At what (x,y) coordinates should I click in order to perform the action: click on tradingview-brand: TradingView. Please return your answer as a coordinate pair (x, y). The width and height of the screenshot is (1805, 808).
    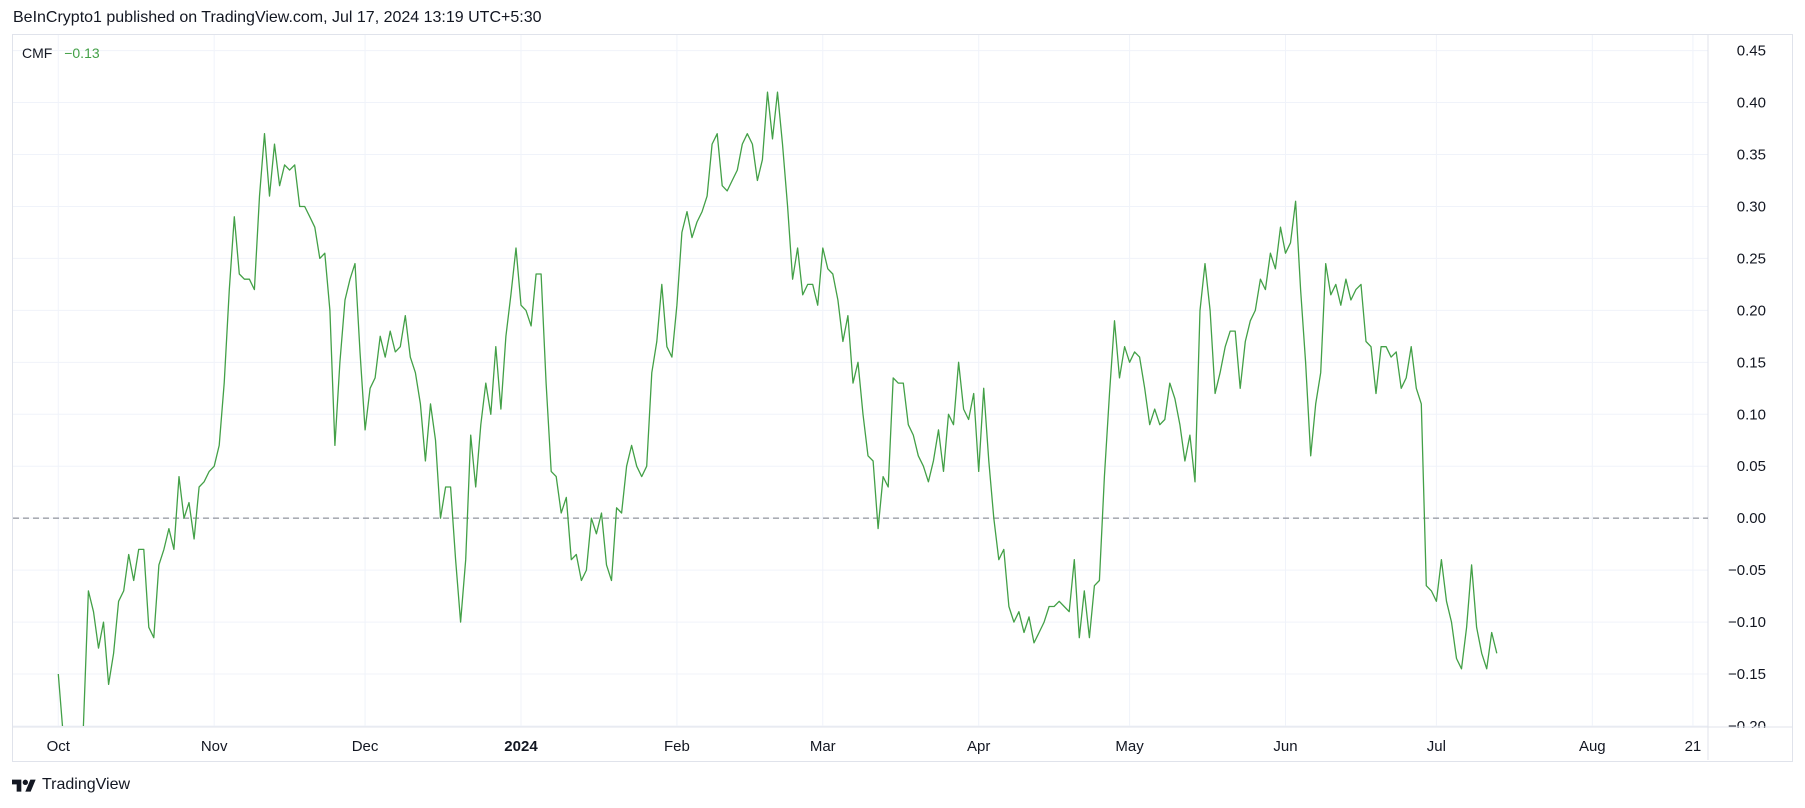
    Looking at the image, I should click on (71, 785).